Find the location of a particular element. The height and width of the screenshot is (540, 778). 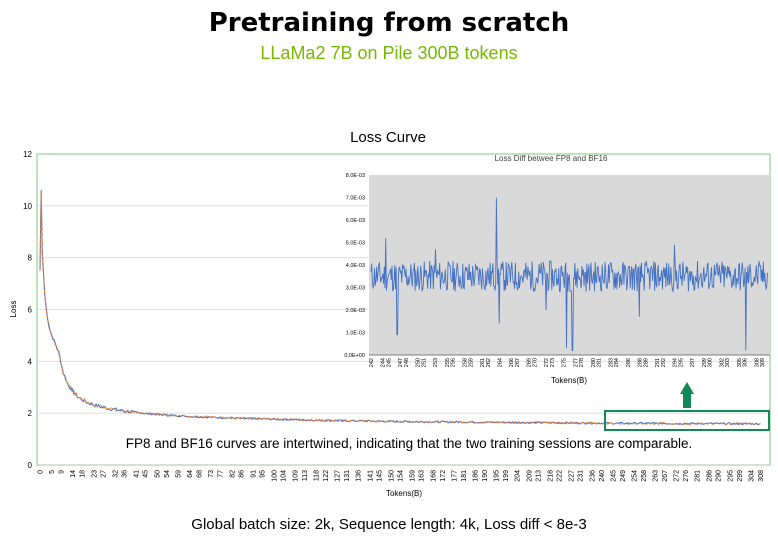

y-axis-ticks: 0 2 4 6 8 10 12 is located at coordinates (27, 310).